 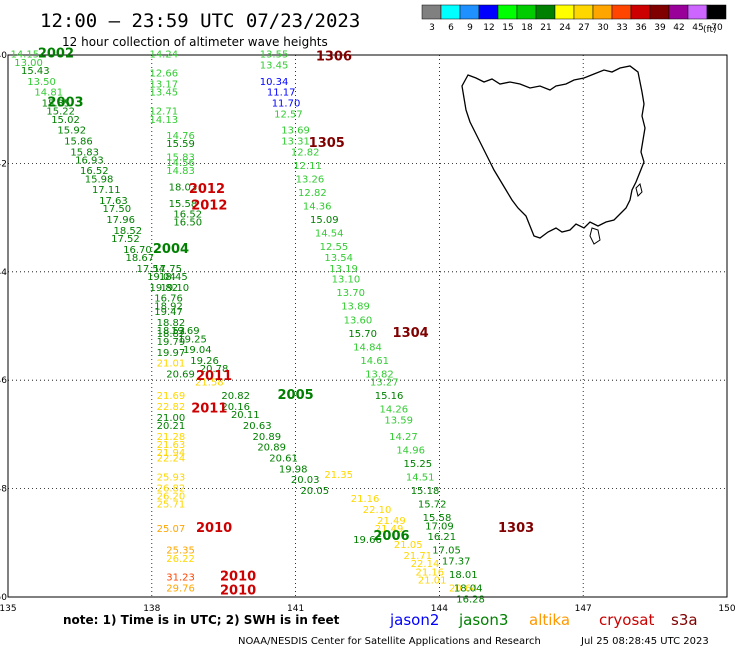 What do you see at coordinates (355, 307) in the screenshot?
I see `wave-height-label: 13.89` at bounding box center [355, 307].